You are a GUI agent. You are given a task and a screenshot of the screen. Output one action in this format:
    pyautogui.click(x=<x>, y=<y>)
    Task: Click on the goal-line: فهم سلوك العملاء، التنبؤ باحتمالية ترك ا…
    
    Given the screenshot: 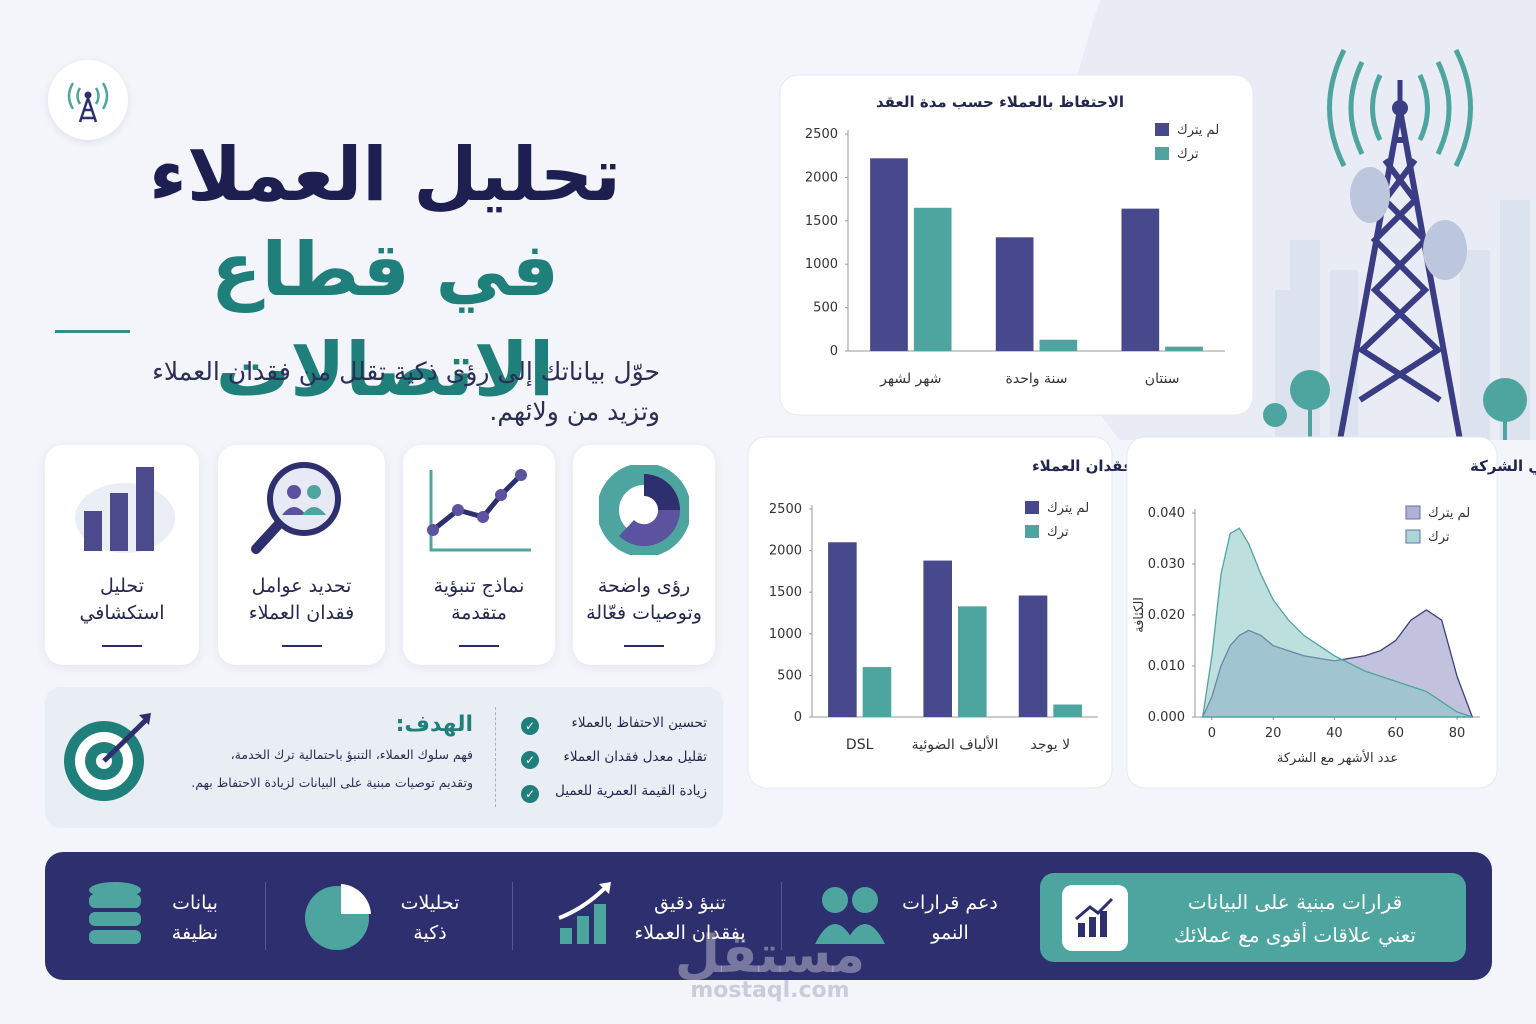 What is the action you would take?
    pyautogui.click(x=351, y=754)
    